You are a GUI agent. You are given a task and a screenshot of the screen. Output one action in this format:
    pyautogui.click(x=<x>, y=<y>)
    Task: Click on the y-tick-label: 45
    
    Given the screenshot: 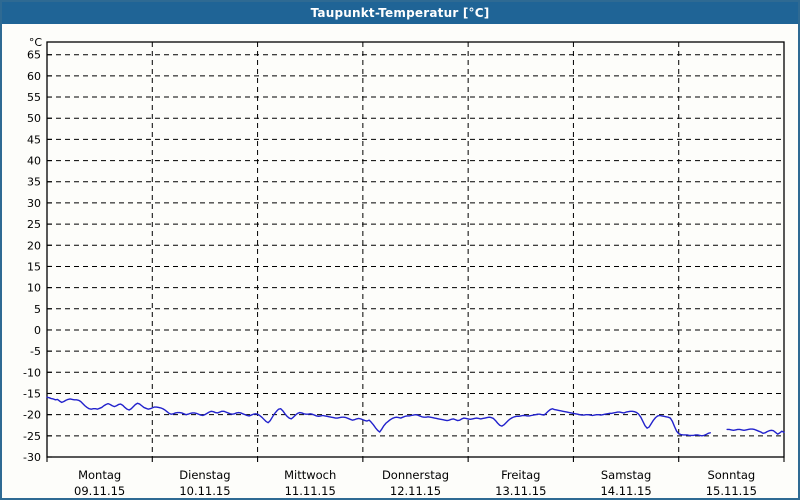 What is the action you would take?
    pyautogui.click(x=34, y=139)
    